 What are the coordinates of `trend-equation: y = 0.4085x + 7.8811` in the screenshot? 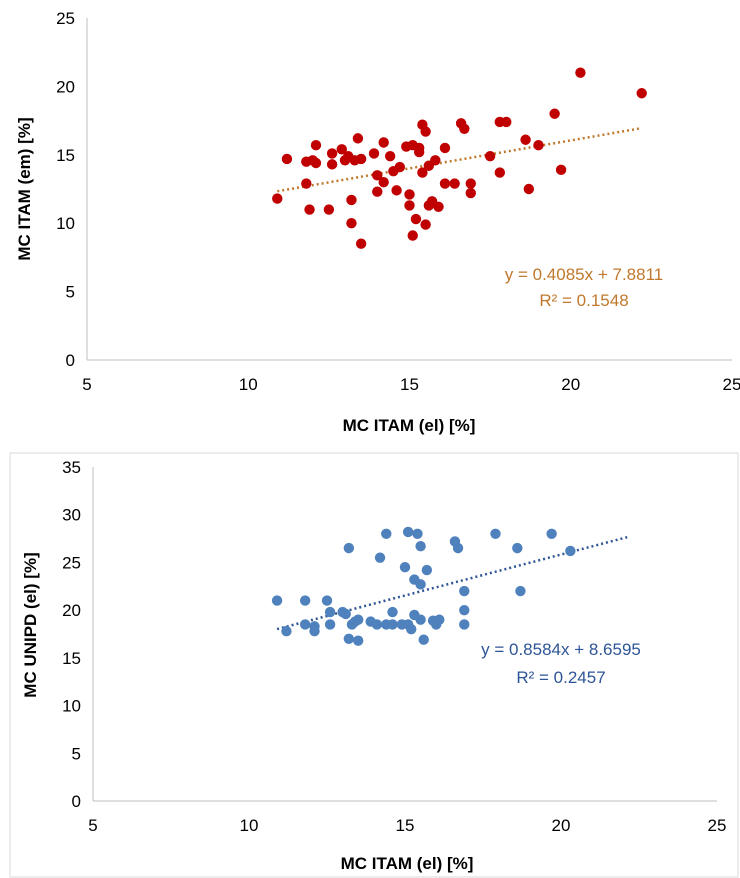 It's located at (584, 274).